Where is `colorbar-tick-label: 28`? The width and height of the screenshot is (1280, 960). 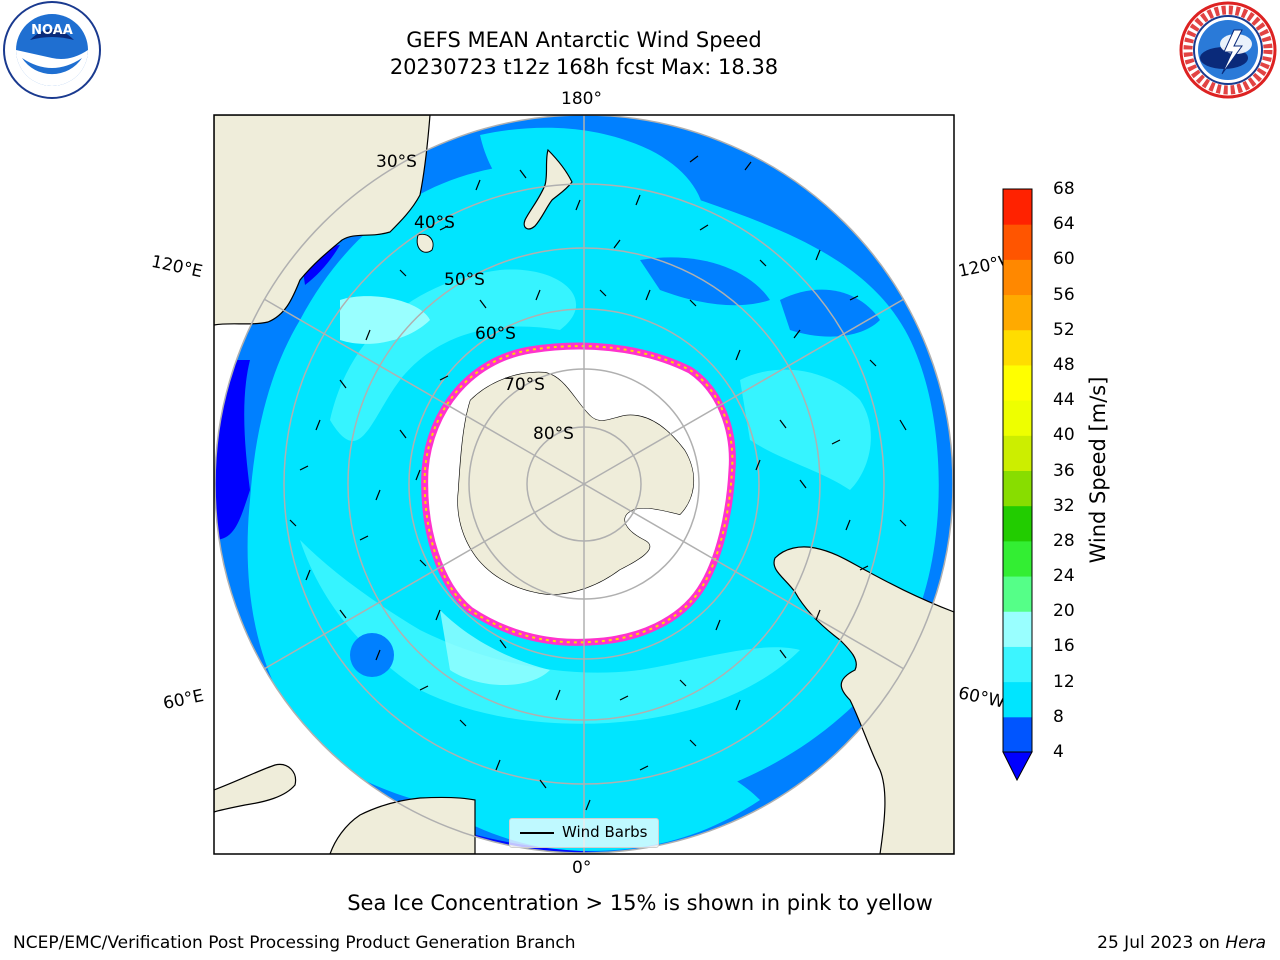 colorbar-tick-label: 28 is located at coordinates (1064, 540).